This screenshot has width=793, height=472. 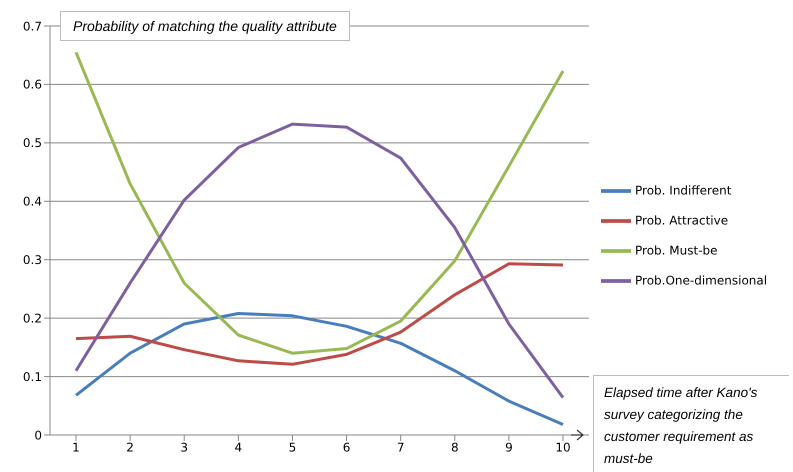 I want to click on y-tick-label: 0.5, so click(x=32, y=143).